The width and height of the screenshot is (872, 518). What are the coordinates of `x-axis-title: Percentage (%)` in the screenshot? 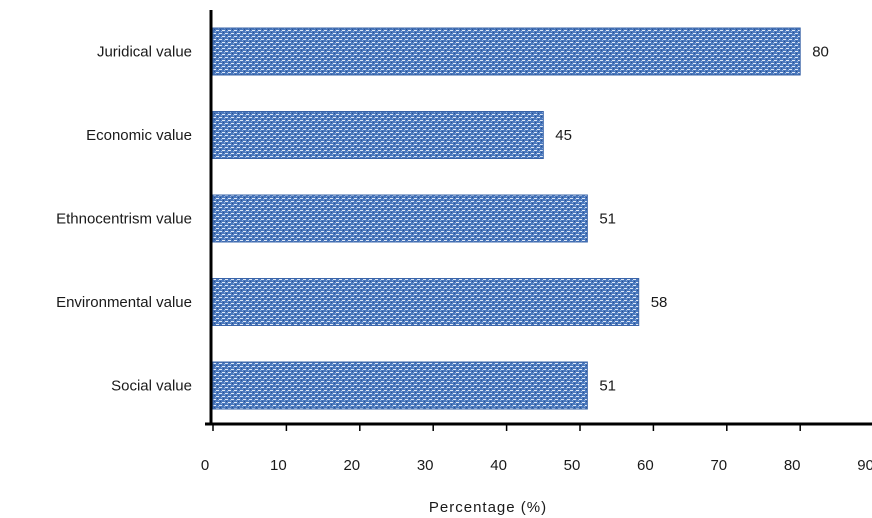 It's located at (488, 507).